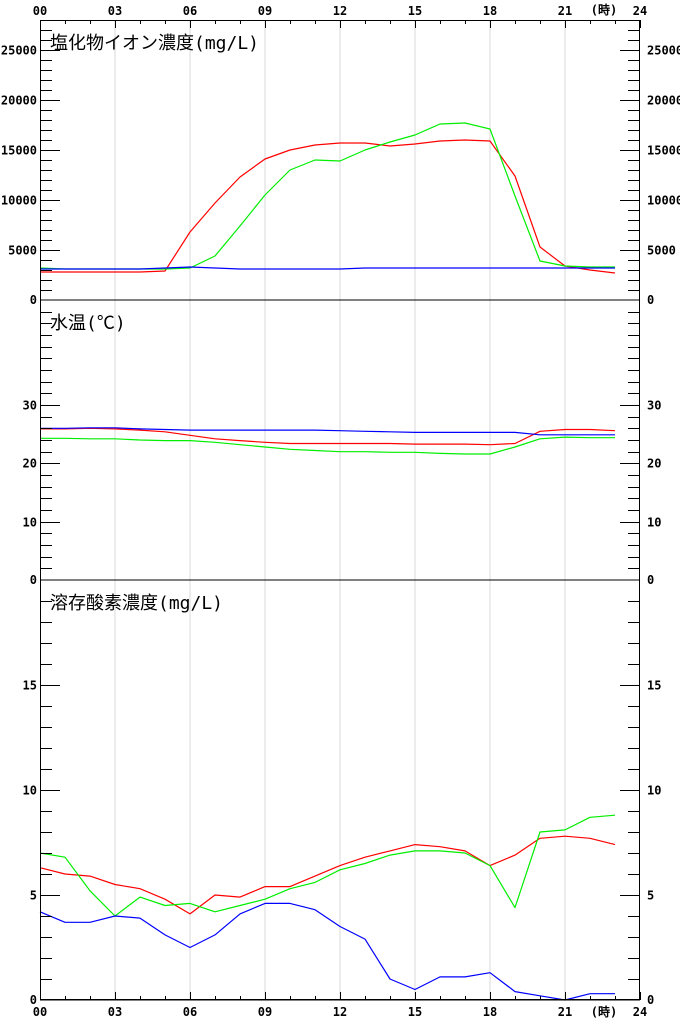 Image resolution: width=680 pixels, height=1024 pixels. I want to click on panel-title-chloride: 塩化物イオン濃度(mg/L), so click(154, 43).